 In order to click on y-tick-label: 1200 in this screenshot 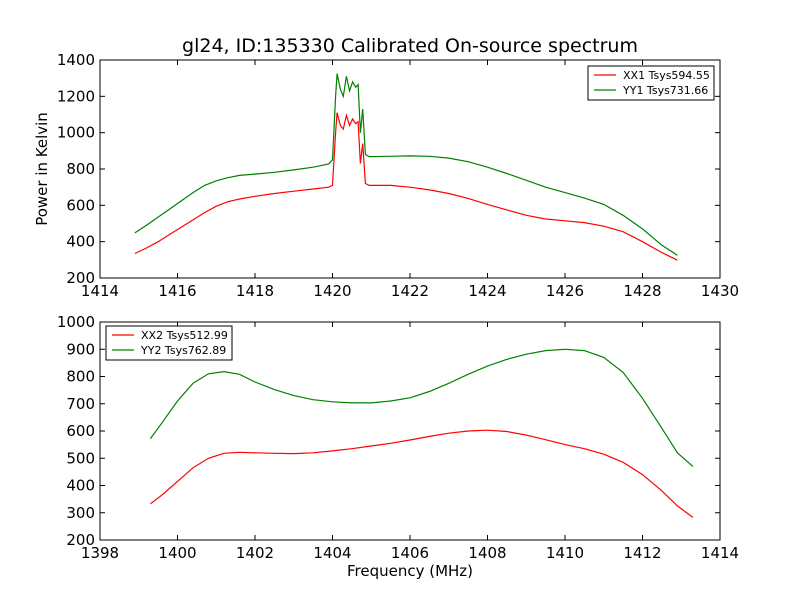, I will do `click(76, 96)`.